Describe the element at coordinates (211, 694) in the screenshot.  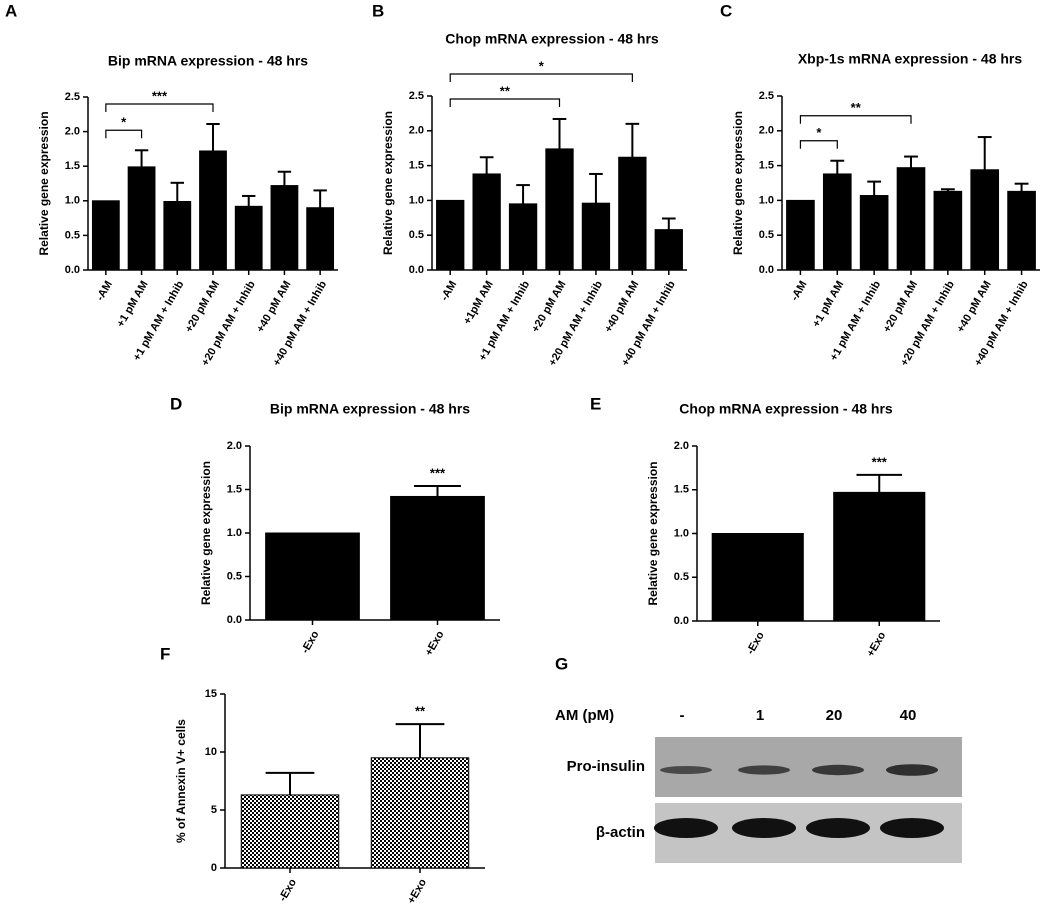
I see `y-tick-label: 15` at that location.